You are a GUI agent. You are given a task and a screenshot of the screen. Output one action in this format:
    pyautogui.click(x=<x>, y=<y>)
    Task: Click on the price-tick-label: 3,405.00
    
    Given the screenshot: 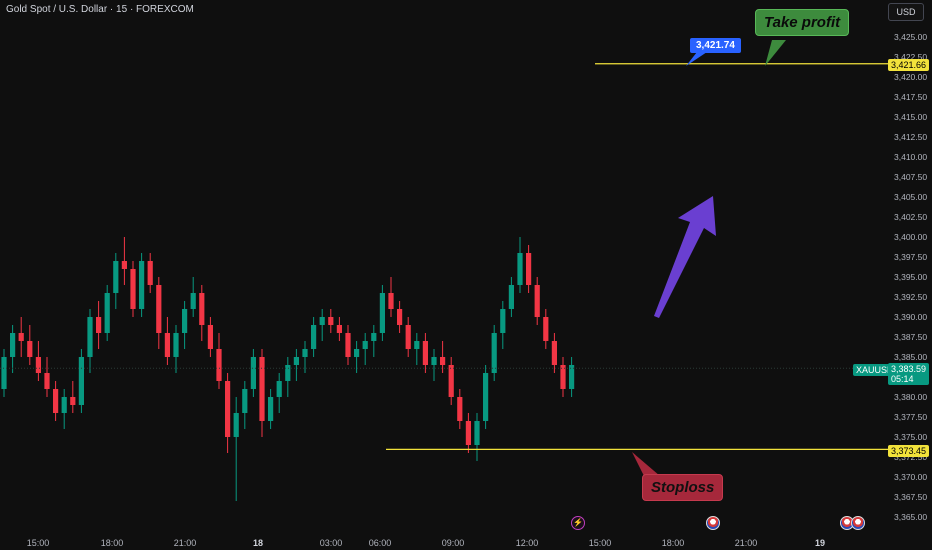 What is the action you would take?
    pyautogui.click(x=911, y=197)
    